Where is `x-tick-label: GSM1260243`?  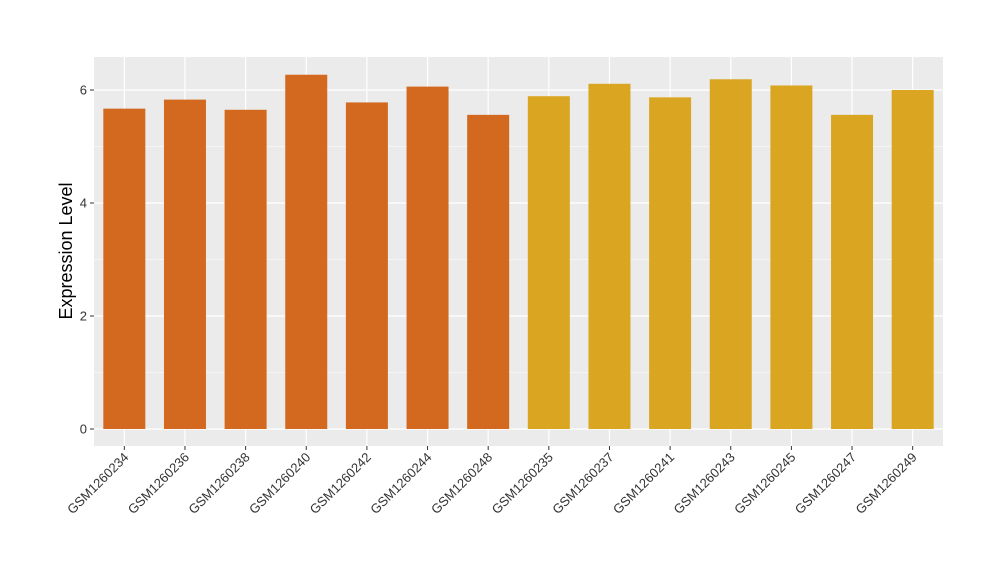 x-tick-label: GSM1260243 is located at coordinates (704, 483).